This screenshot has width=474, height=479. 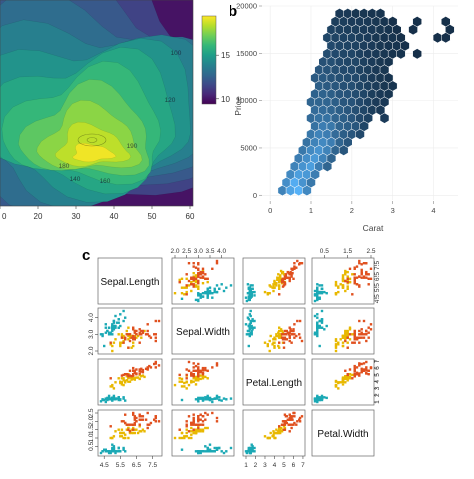 I want to click on matrix-variable-label: Petal.Length, so click(x=274, y=383).